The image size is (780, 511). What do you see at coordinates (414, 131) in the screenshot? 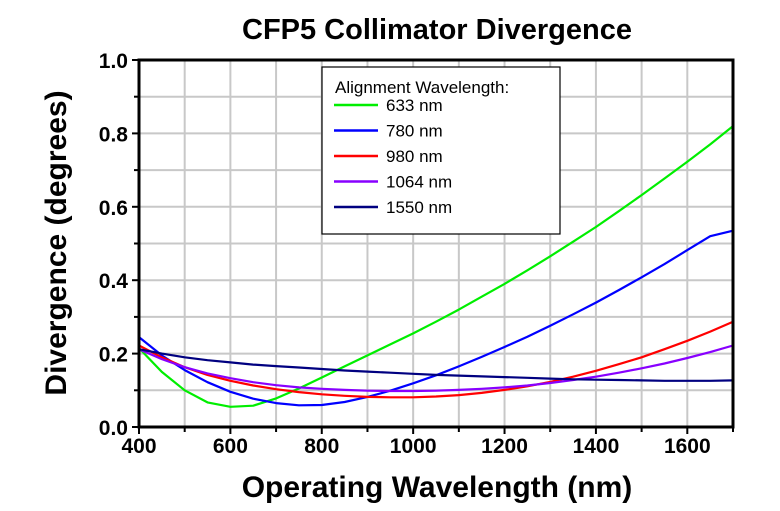
I see `legend-label: 780 nm` at bounding box center [414, 131].